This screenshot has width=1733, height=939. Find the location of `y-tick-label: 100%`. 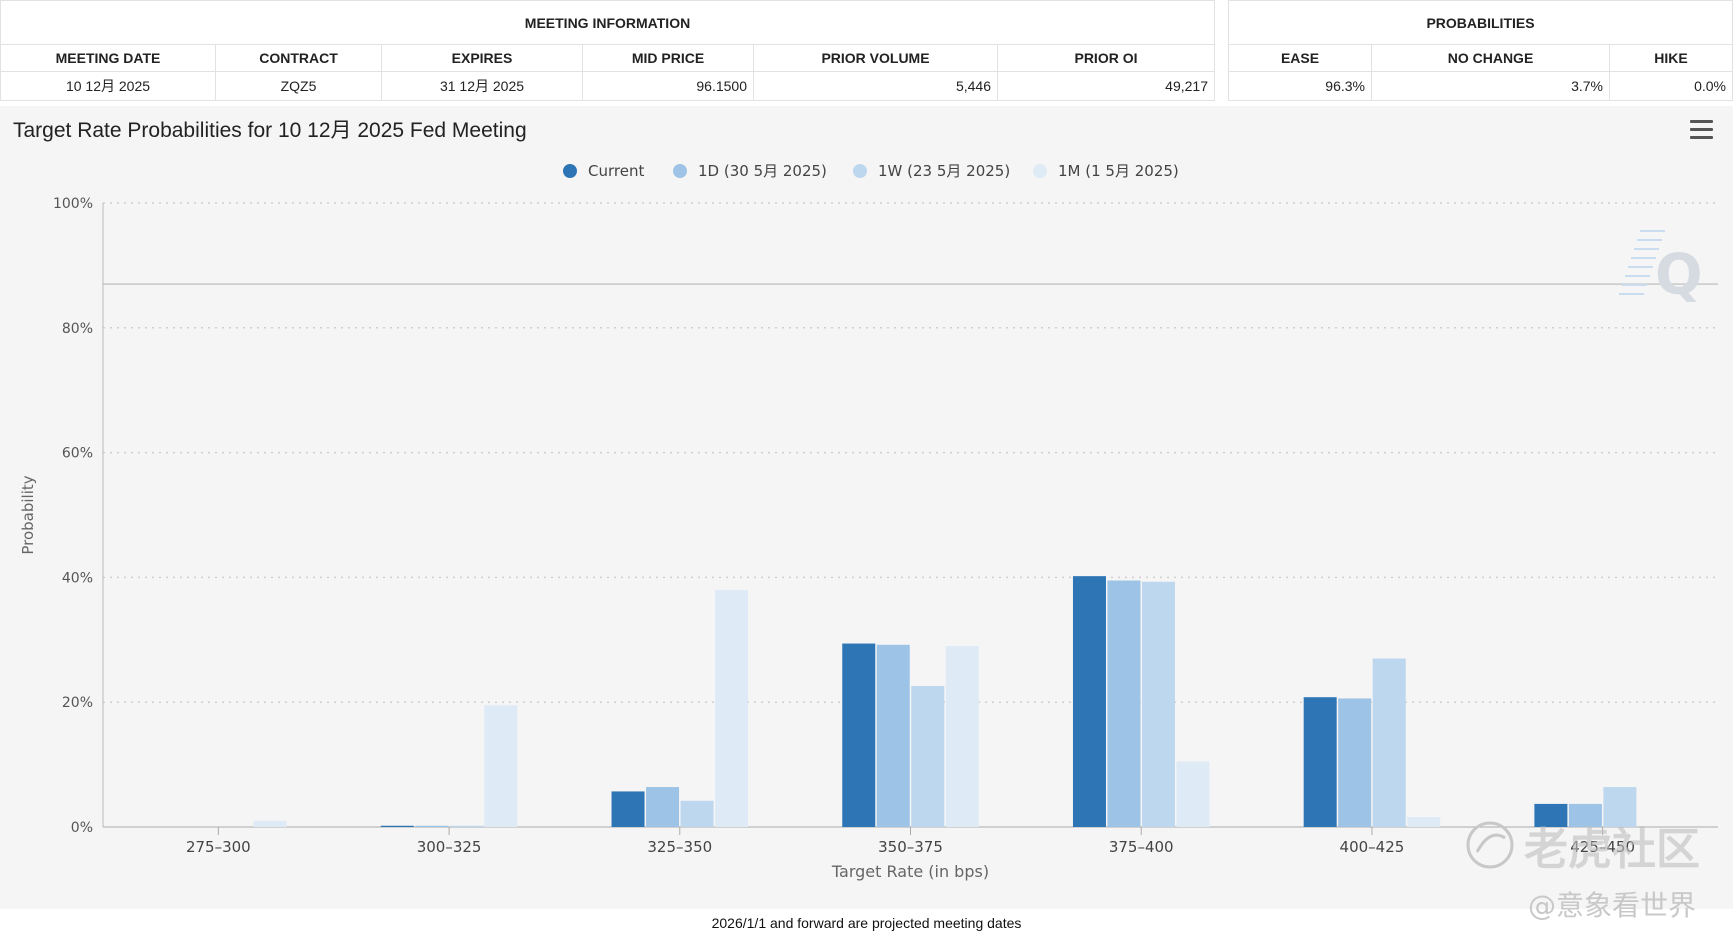

y-tick-label: 100% is located at coordinates (73, 204).